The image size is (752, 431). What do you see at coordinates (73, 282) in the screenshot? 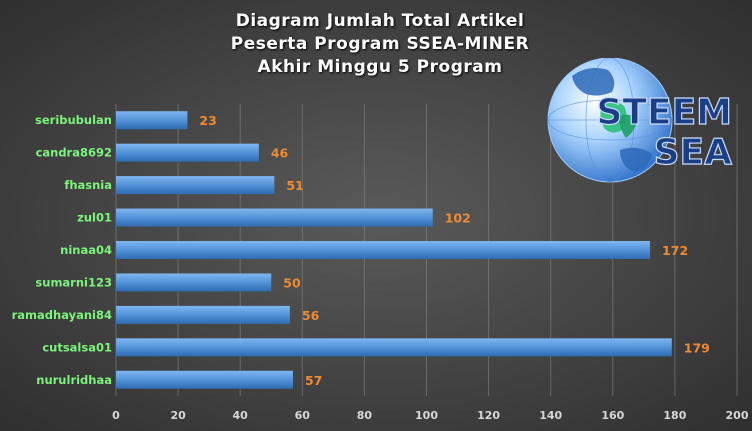
I see `category-label: sumarni123` at bounding box center [73, 282].